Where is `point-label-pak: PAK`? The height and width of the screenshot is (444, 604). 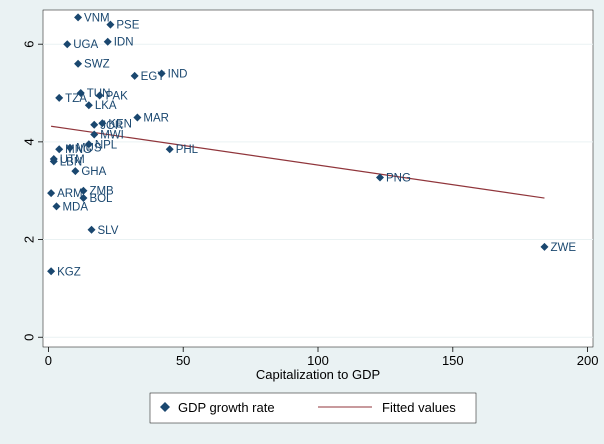 point-label-pak: PAK is located at coordinates (117, 96).